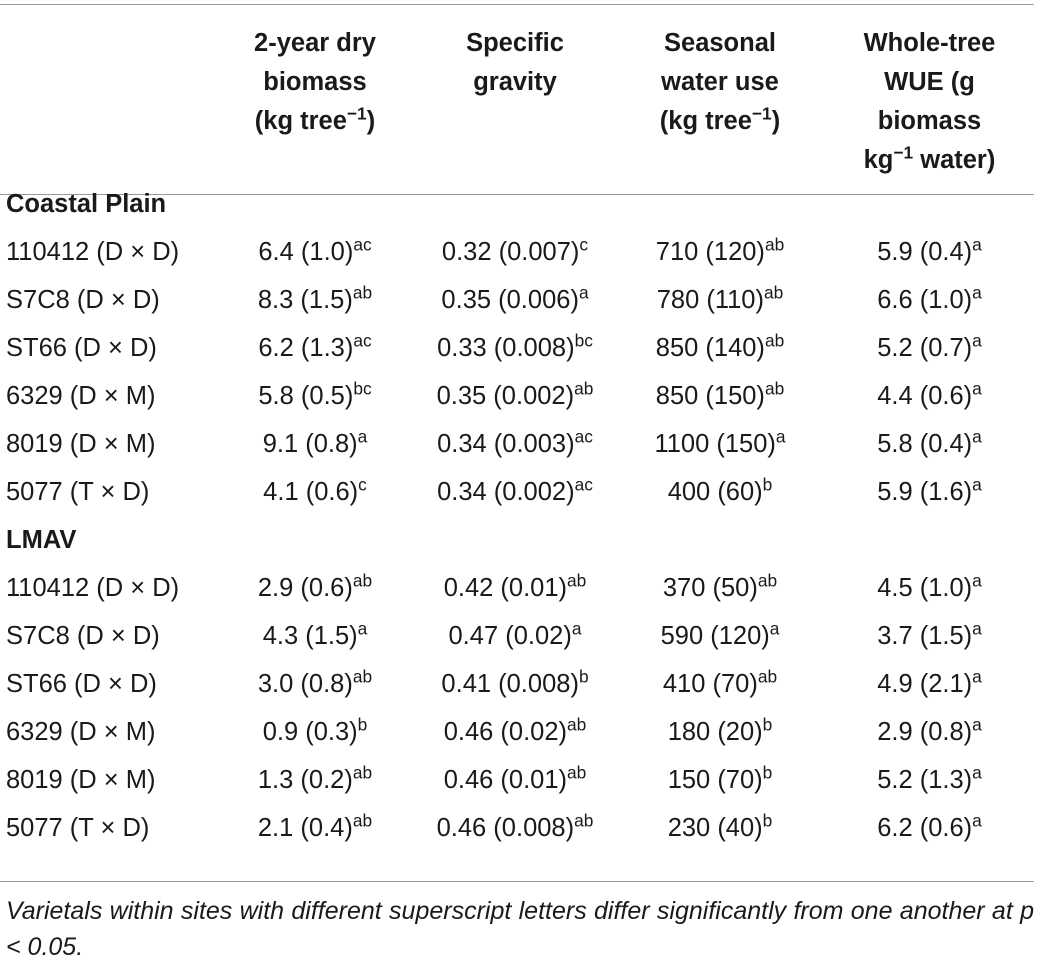 This screenshot has height=967, width=1040. Describe the element at coordinates (925, 683) in the screenshot. I see `cell-value: 4.9 (2.1)` at that location.